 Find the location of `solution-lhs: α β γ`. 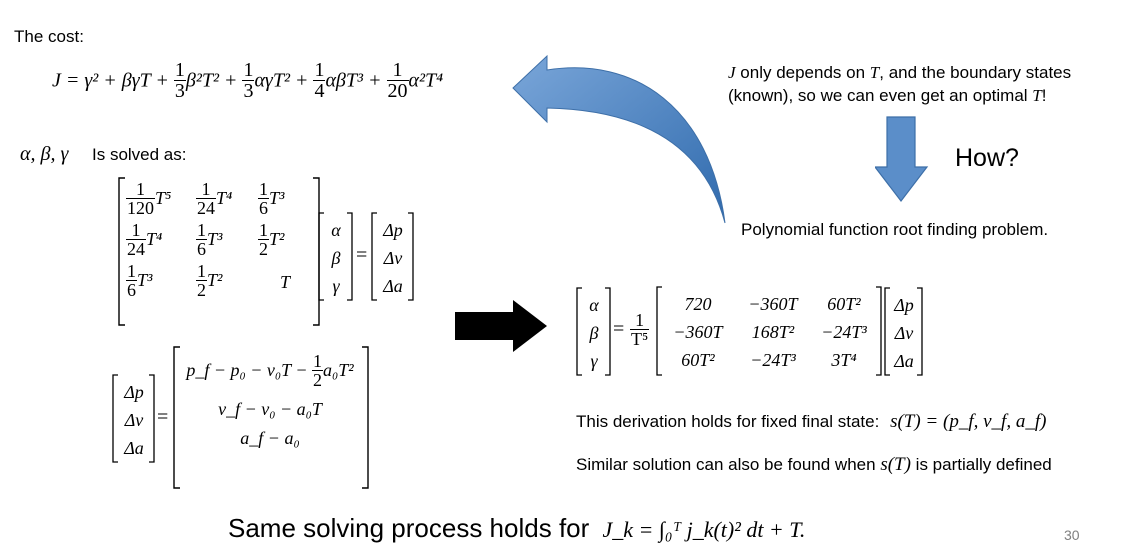

solution-lhs: α β γ is located at coordinates (594, 333).